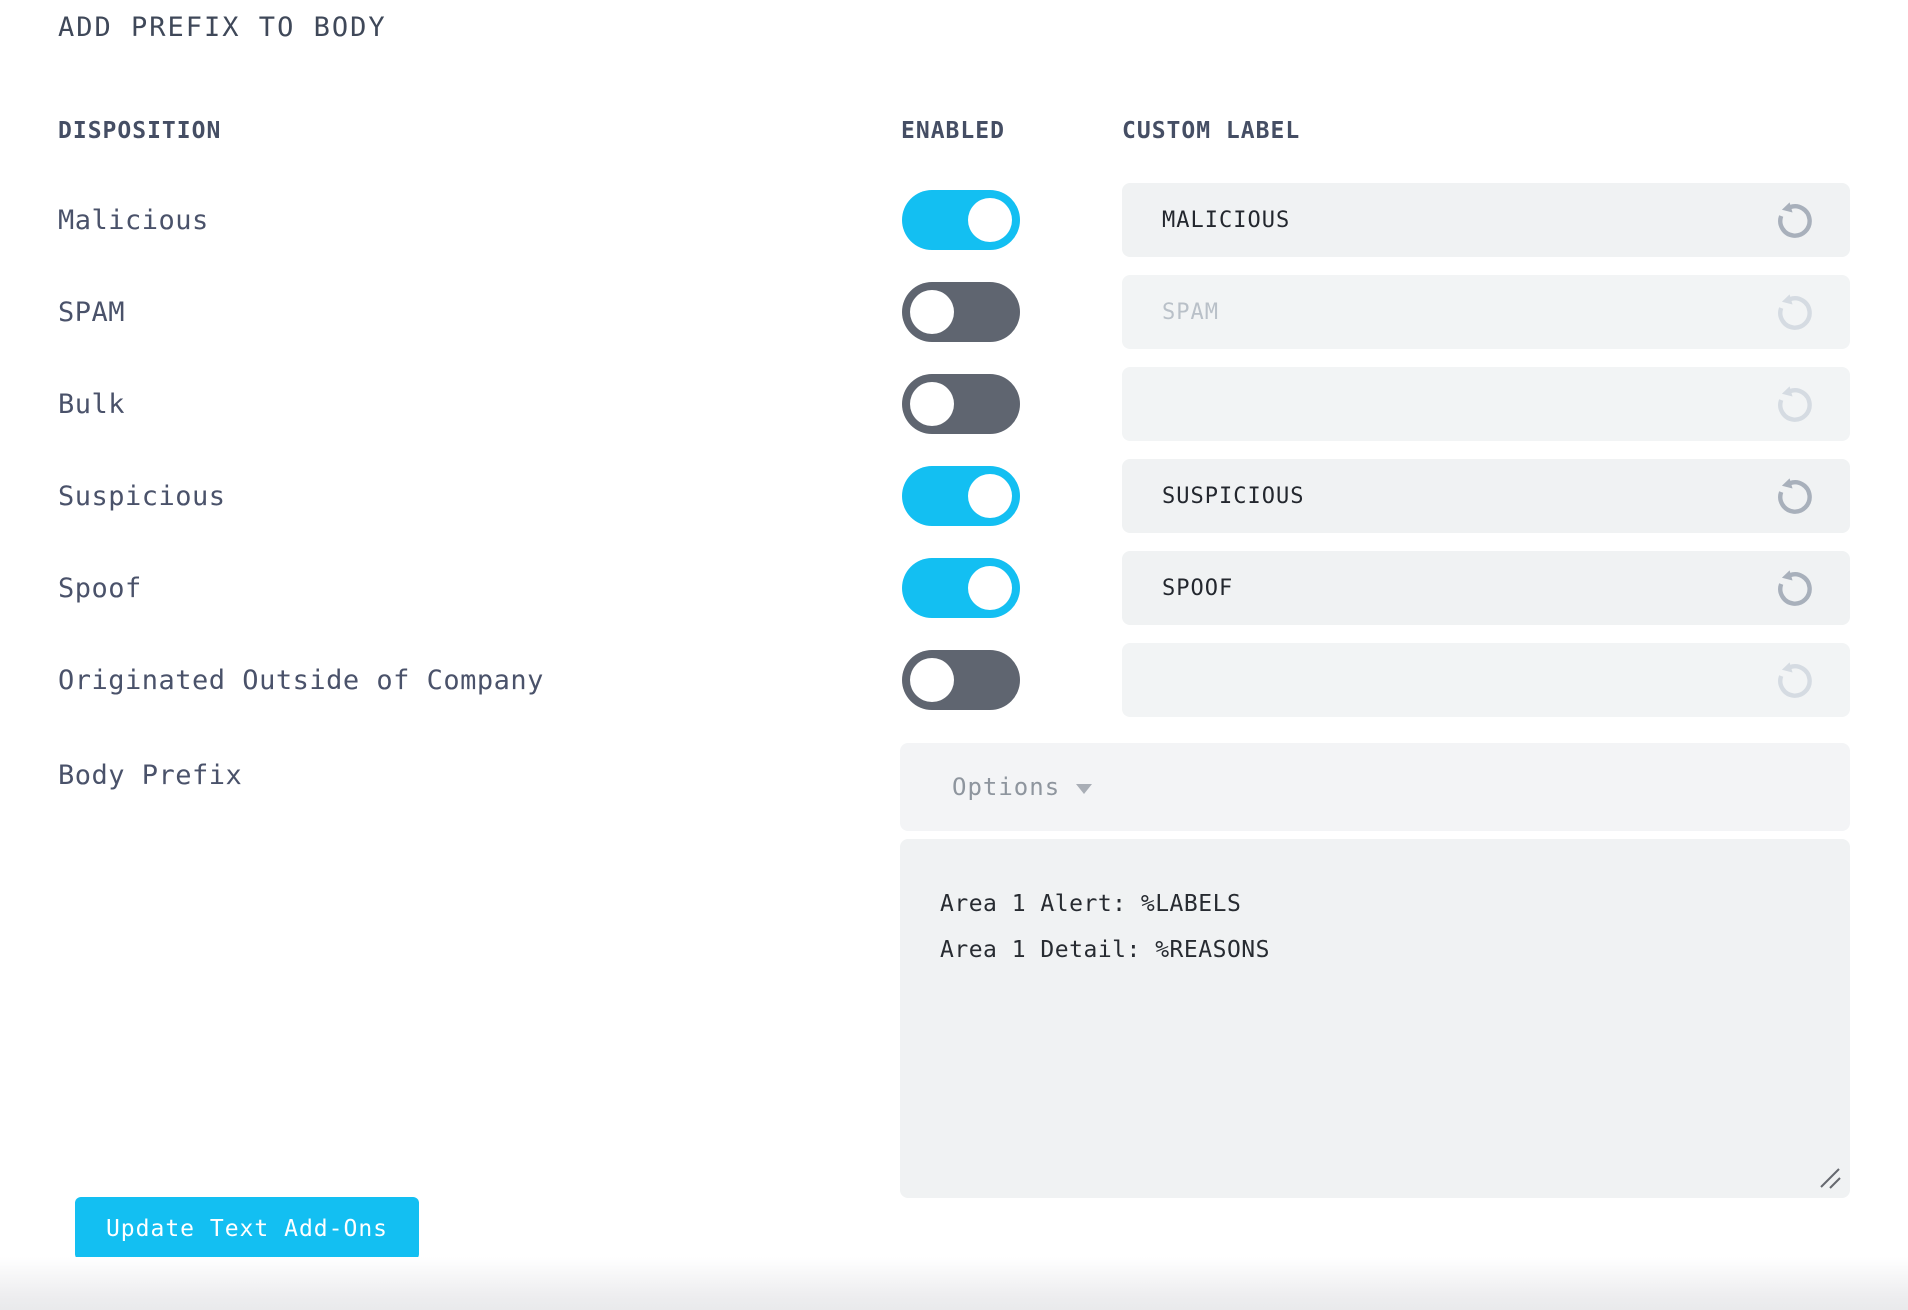 The height and width of the screenshot is (1310, 1908). Describe the element at coordinates (142, 496) in the screenshot. I see `disposition-label: Suspicious` at that location.